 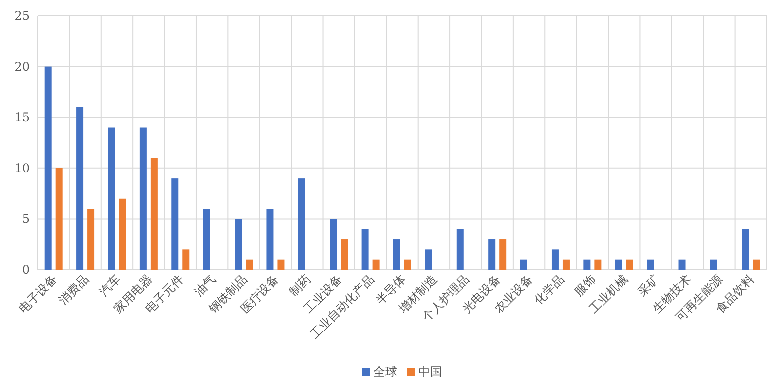 What do you see at coordinates (648, 286) in the screenshot?
I see `x-tick-label: 采矿` at bounding box center [648, 286].